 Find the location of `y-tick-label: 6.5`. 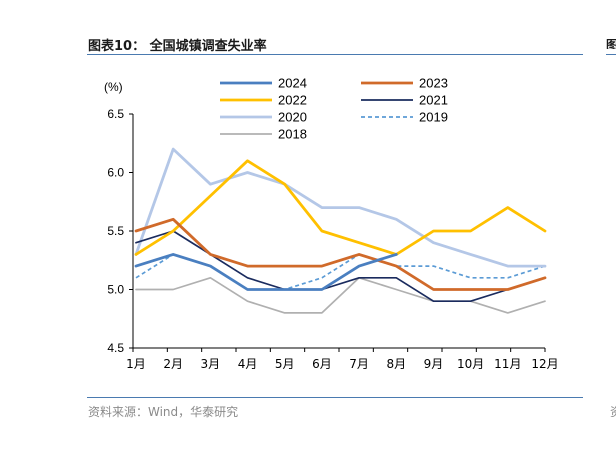

y-tick-label: 6.5 is located at coordinates (115, 114).